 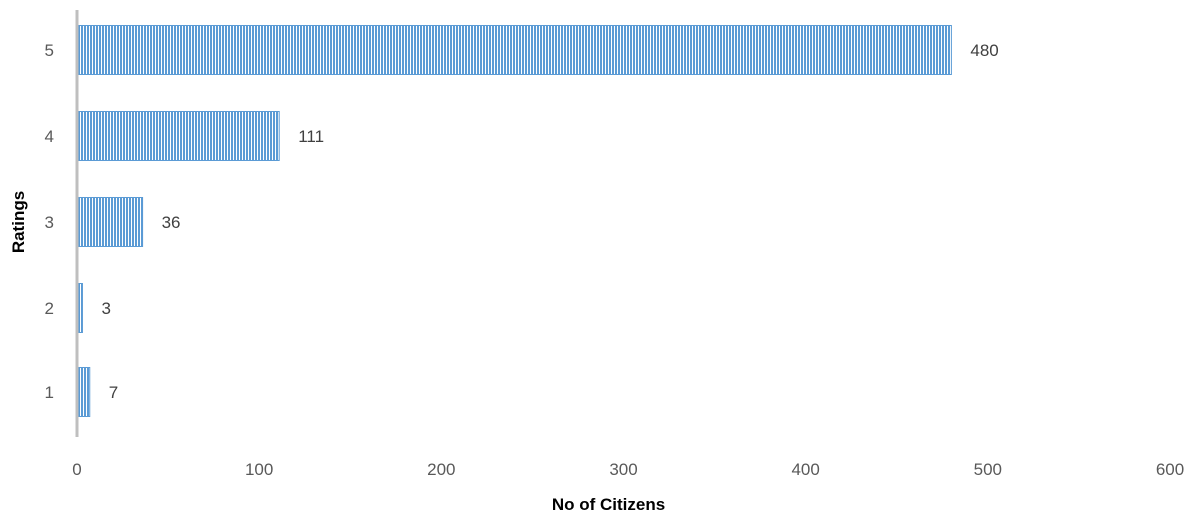 I want to click on y-tick-labels: 1 2 3 4 5, so click(x=49, y=221).